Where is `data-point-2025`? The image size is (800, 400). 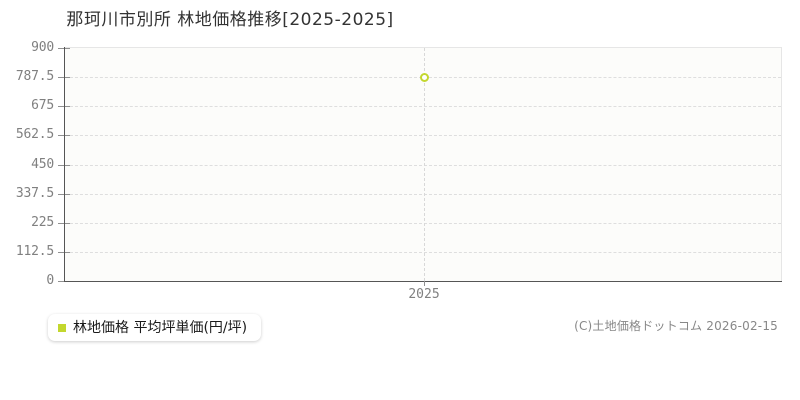
data-point-2025 is located at coordinates (424, 77).